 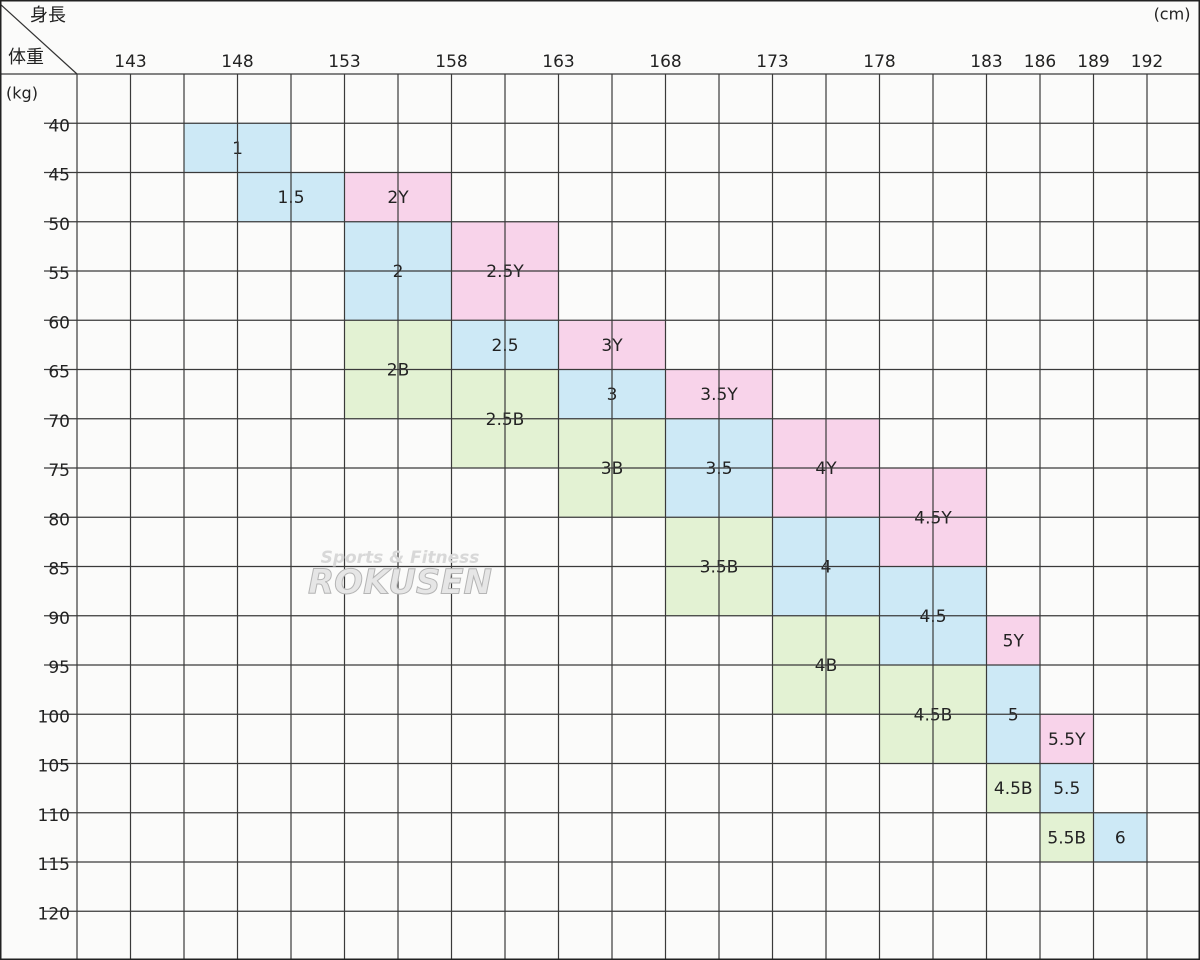 What do you see at coordinates (59, 668) in the screenshot?
I see `weight-label: 95` at bounding box center [59, 668].